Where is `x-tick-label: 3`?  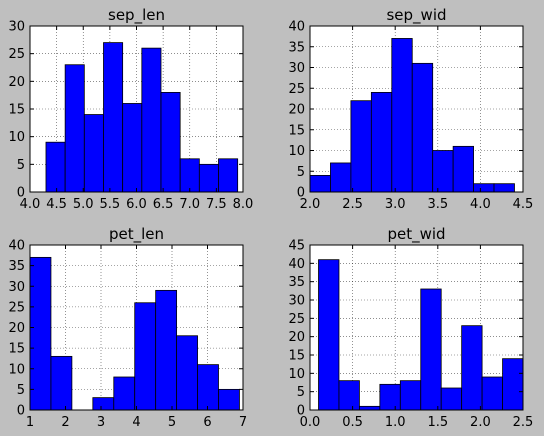
x-tick-label: 3 is located at coordinates (101, 422).